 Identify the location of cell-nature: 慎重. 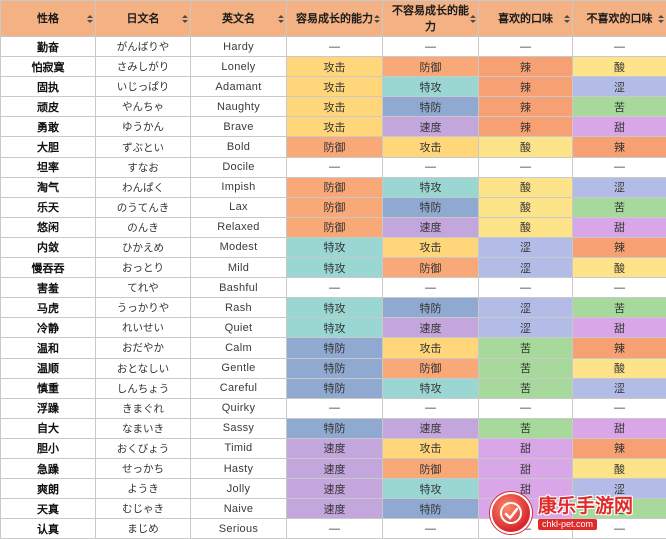
(48, 388).